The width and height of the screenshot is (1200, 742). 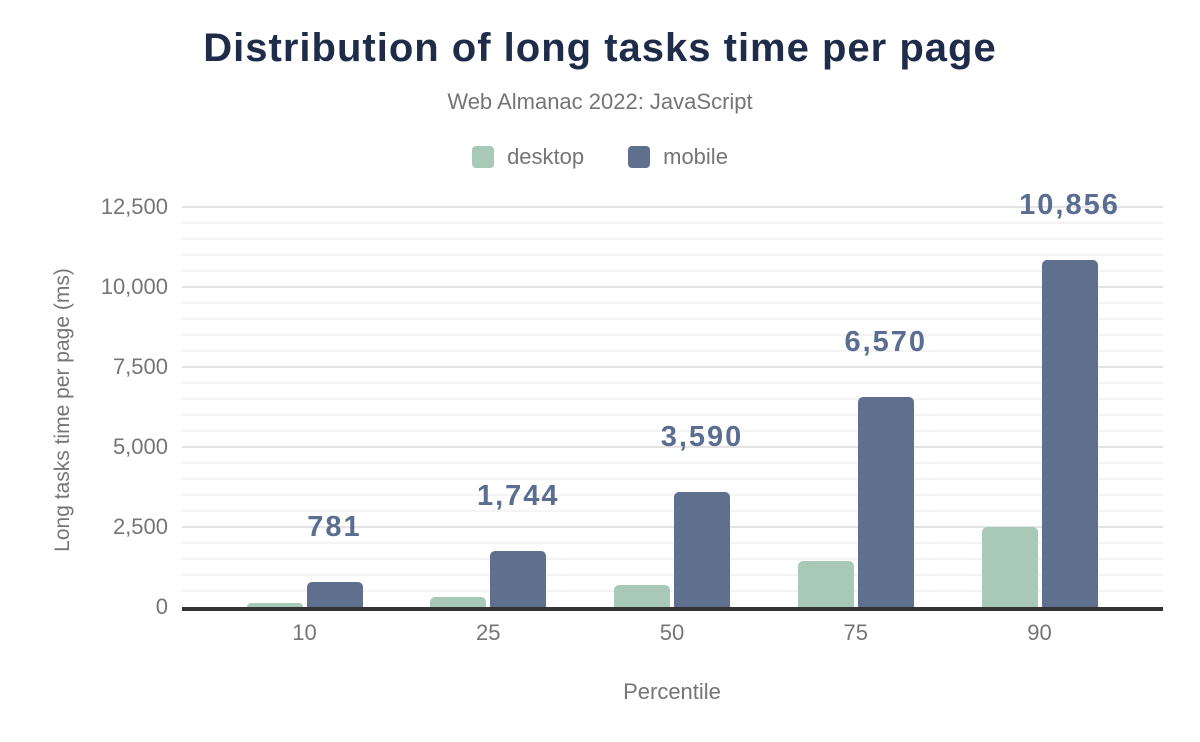 I want to click on legend-item-desktop: desktop, so click(x=528, y=157).